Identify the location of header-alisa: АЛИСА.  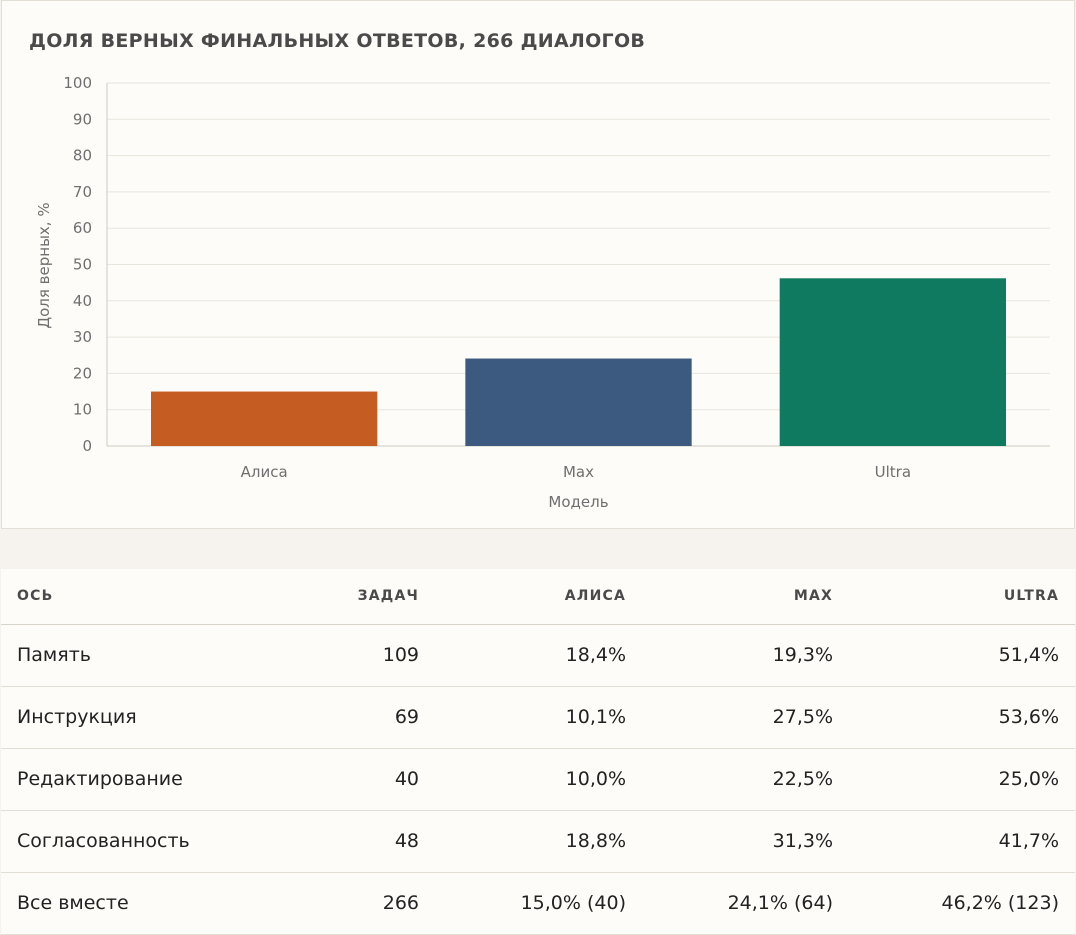
(538, 597).